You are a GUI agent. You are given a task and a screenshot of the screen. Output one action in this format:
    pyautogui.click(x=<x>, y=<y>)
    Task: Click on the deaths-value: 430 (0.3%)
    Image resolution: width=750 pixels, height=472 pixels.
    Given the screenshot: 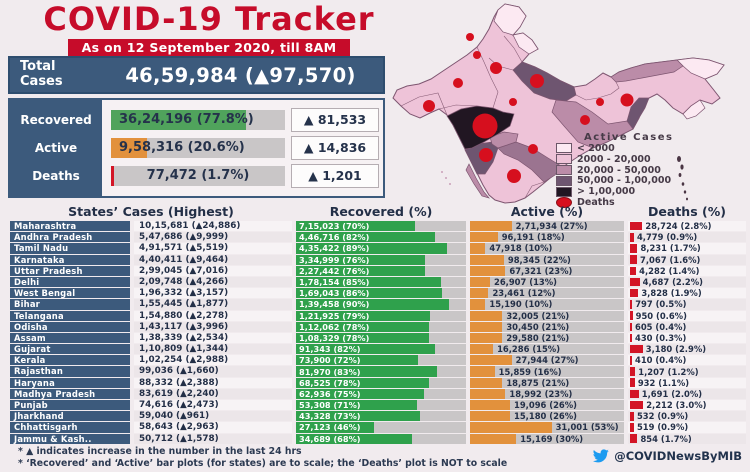 What is the action you would take?
    pyautogui.click(x=661, y=337)
    